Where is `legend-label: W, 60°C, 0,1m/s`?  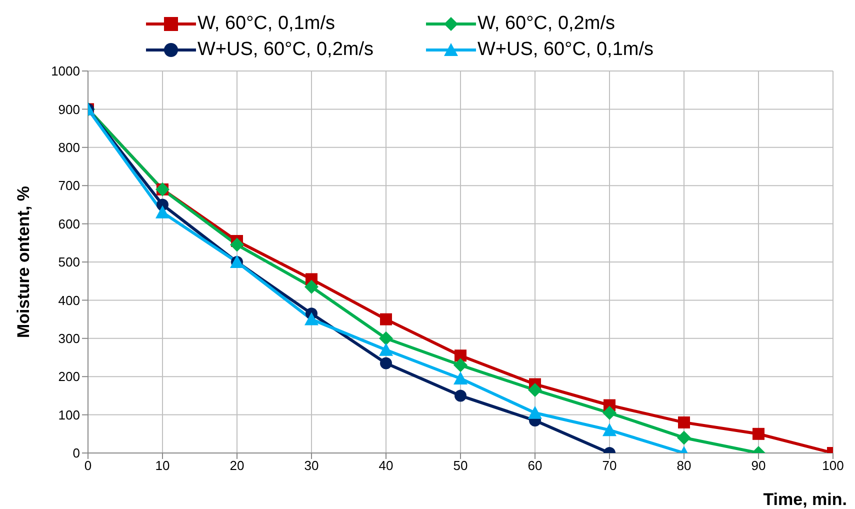 legend-label: W, 60°C, 0,1m/s is located at coordinates (266, 24).